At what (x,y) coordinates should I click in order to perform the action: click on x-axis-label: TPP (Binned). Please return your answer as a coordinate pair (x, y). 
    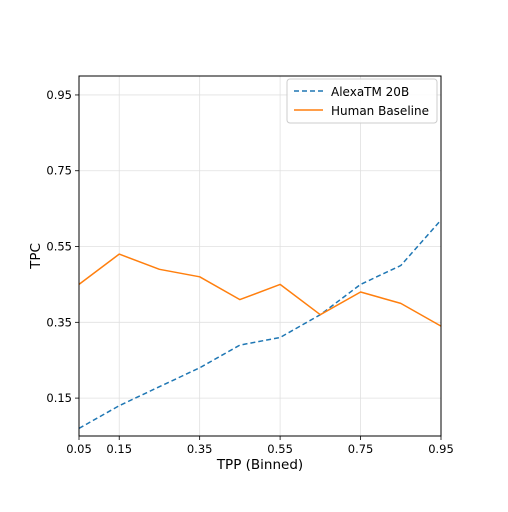
    Looking at the image, I should click on (259, 465).